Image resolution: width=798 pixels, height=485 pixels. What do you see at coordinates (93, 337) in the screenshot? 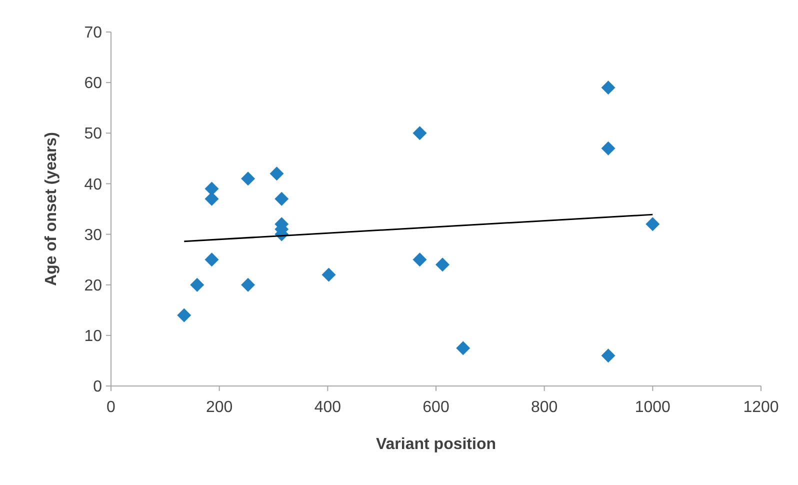
I see `y-tick-label: 10` at bounding box center [93, 337].